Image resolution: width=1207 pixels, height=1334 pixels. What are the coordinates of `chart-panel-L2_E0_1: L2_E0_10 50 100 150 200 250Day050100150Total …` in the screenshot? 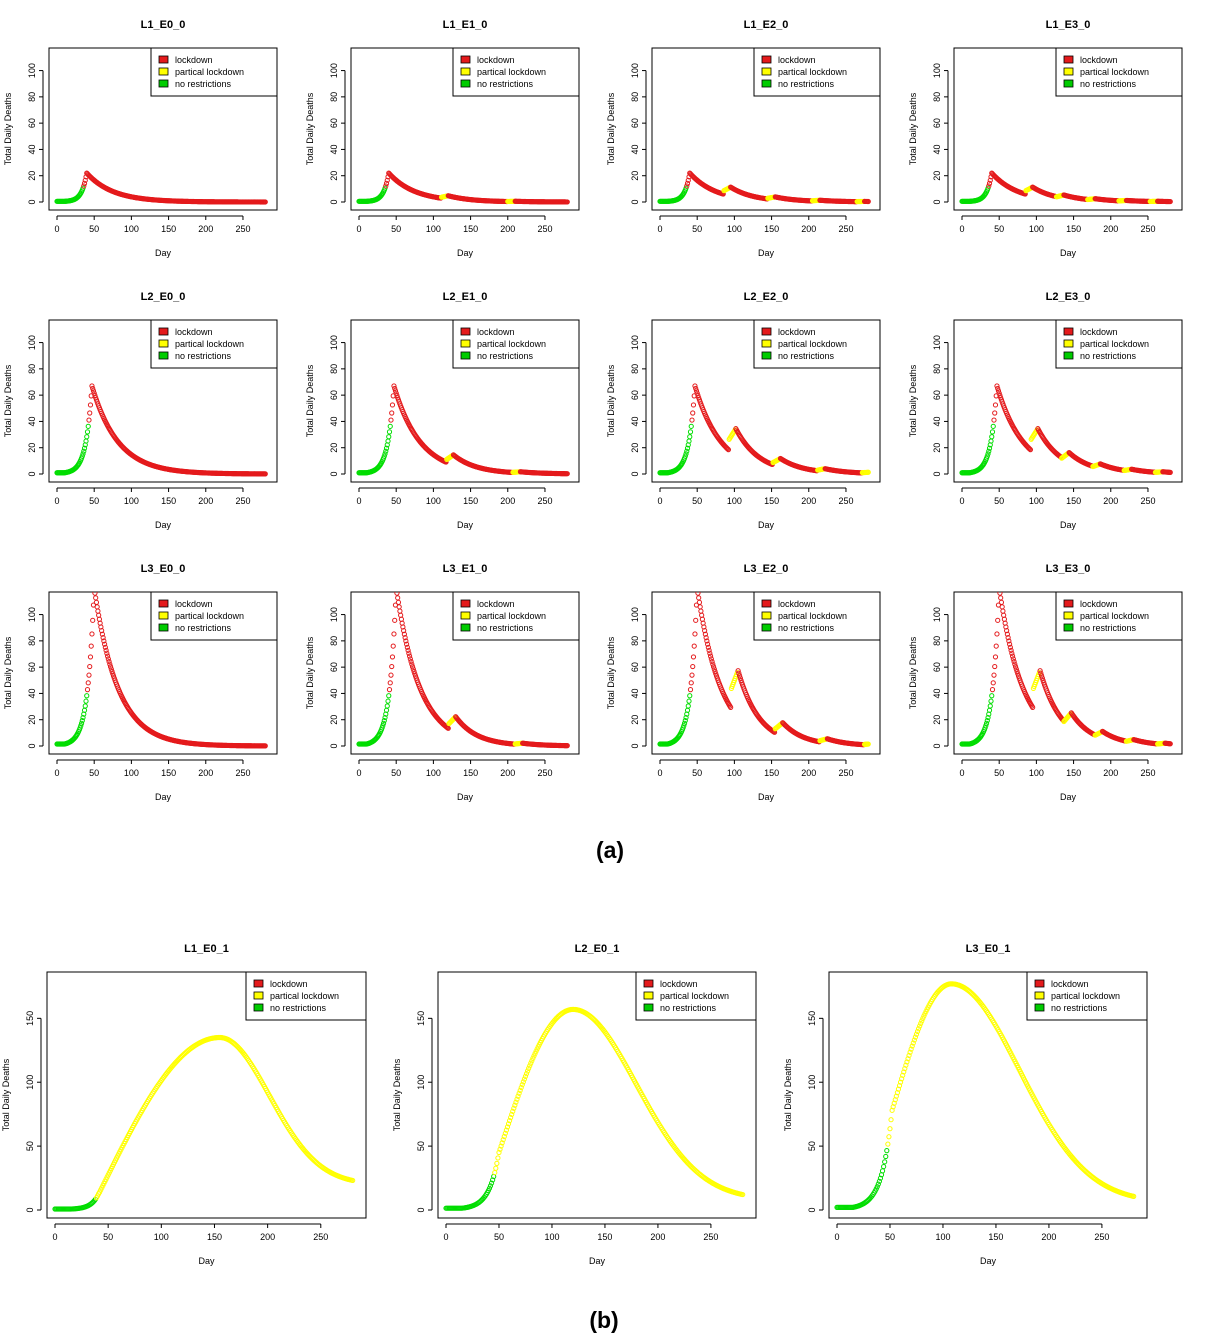 It's located at (574, 1104).